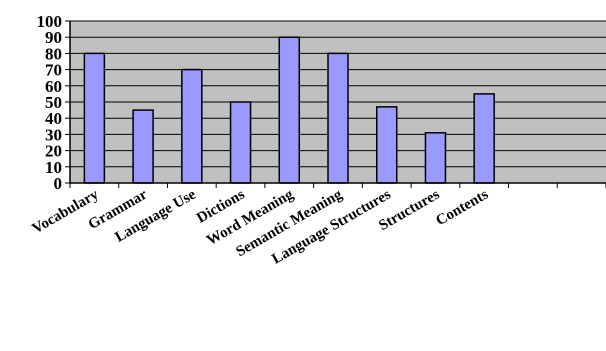 The height and width of the screenshot is (351, 606). I want to click on y-tick-label: 90, so click(53, 37).